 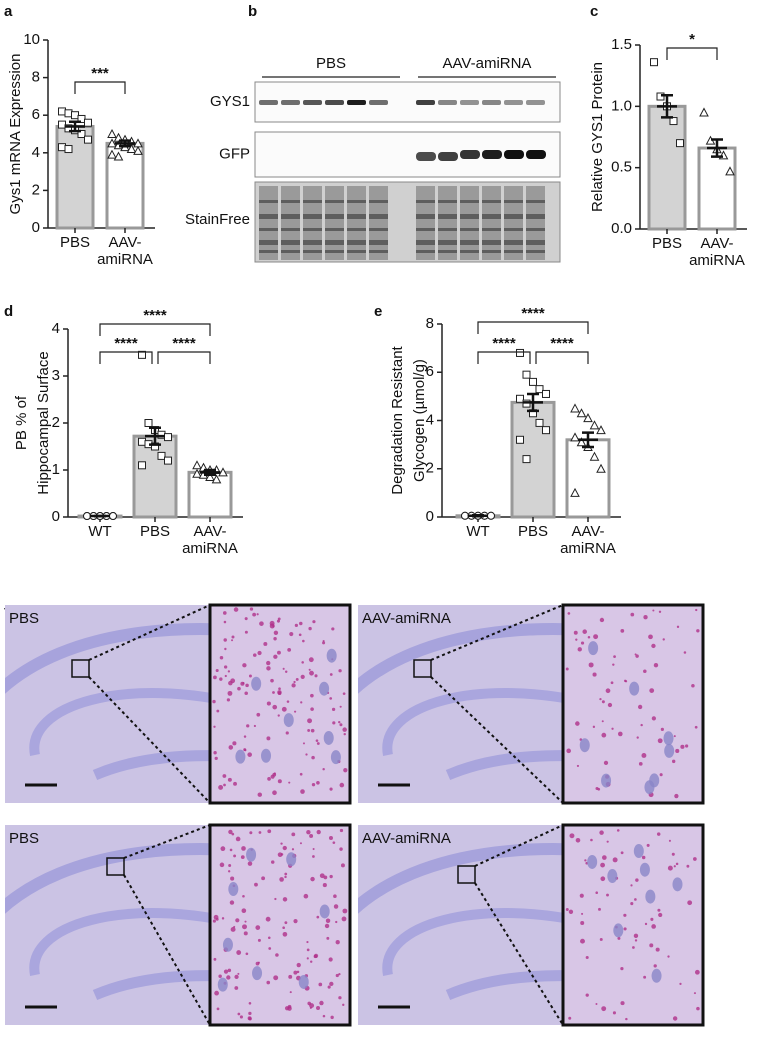 What do you see at coordinates (397, 419) in the screenshot?
I see `y-axis-label: Degradation Resistant` at bounding box center [397, 419].